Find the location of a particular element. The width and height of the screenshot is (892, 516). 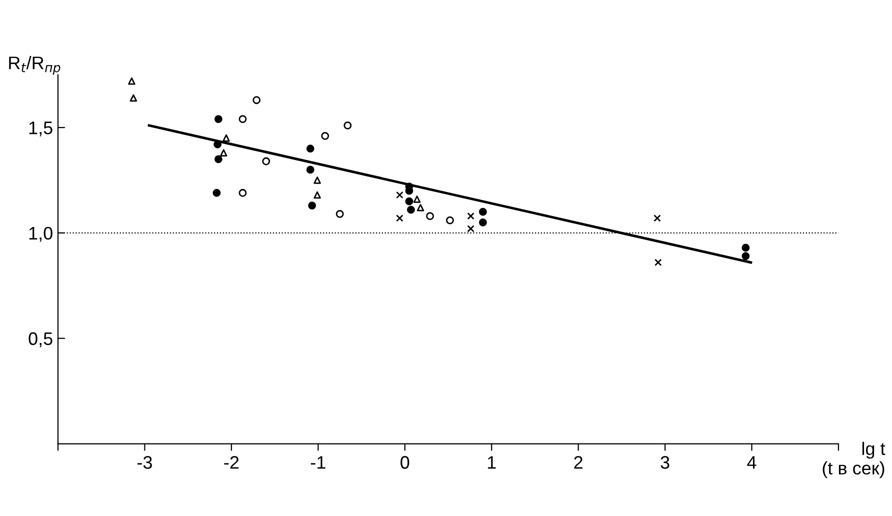

x-axis-title: lg t (t в сек) is located at coordinates (854, 460).